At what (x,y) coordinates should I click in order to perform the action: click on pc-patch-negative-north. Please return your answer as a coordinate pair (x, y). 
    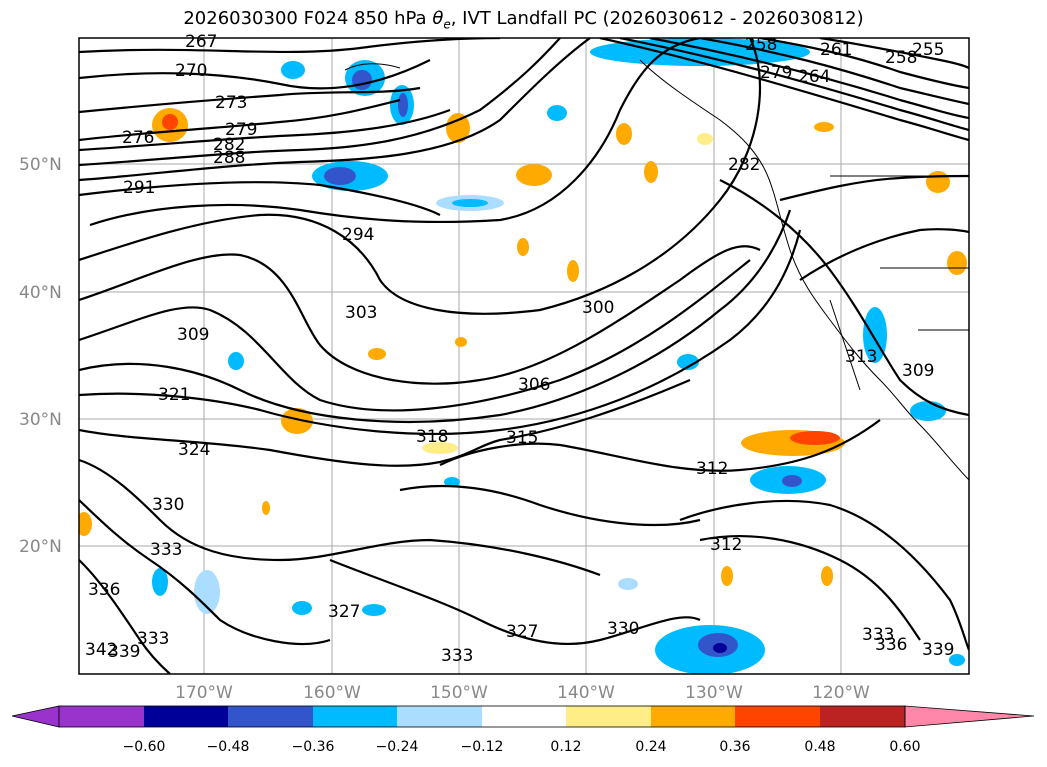
    Looking at the image, I should click on (700, 52).